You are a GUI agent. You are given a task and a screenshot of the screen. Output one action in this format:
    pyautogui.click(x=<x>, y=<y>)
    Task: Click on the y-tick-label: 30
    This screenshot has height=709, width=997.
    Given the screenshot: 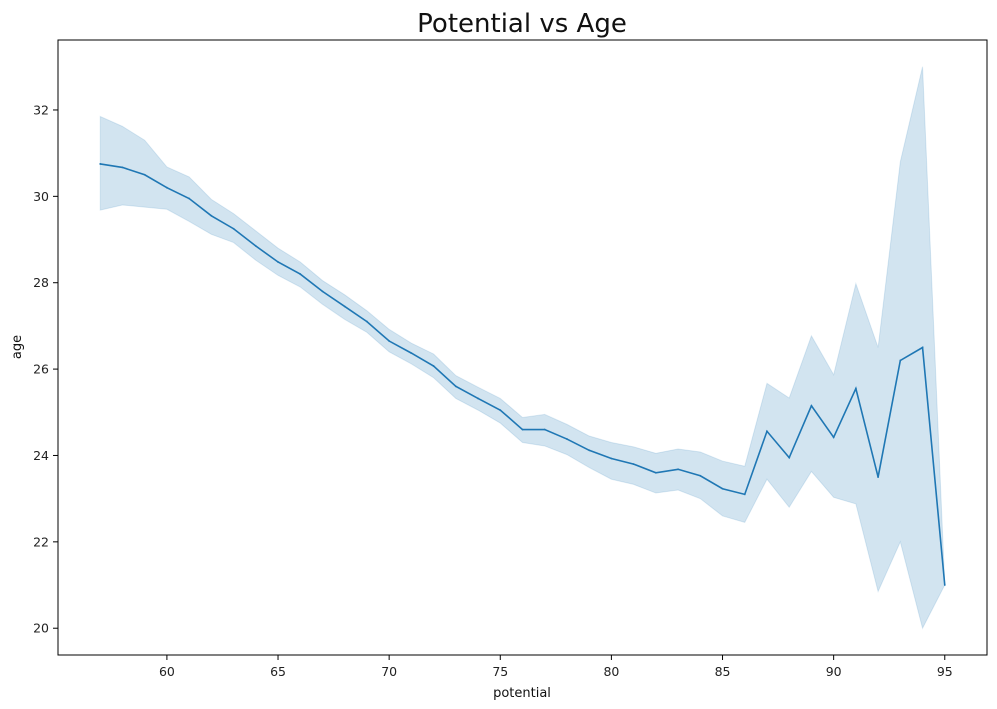 What is the action you would take?
    pyautogui.click(x=41, y=196)
    